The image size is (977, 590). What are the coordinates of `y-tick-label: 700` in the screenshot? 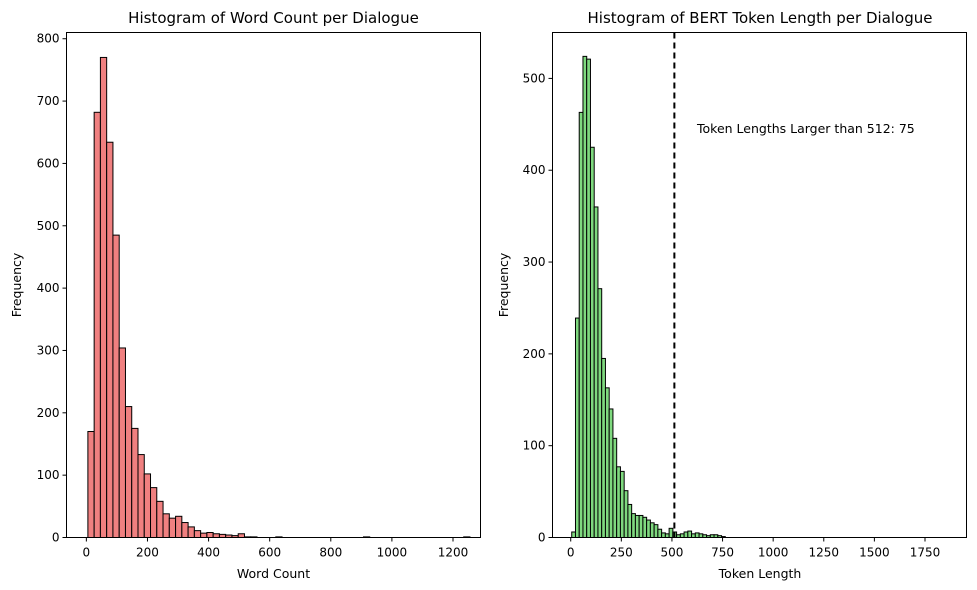 It's located at (48, 101).